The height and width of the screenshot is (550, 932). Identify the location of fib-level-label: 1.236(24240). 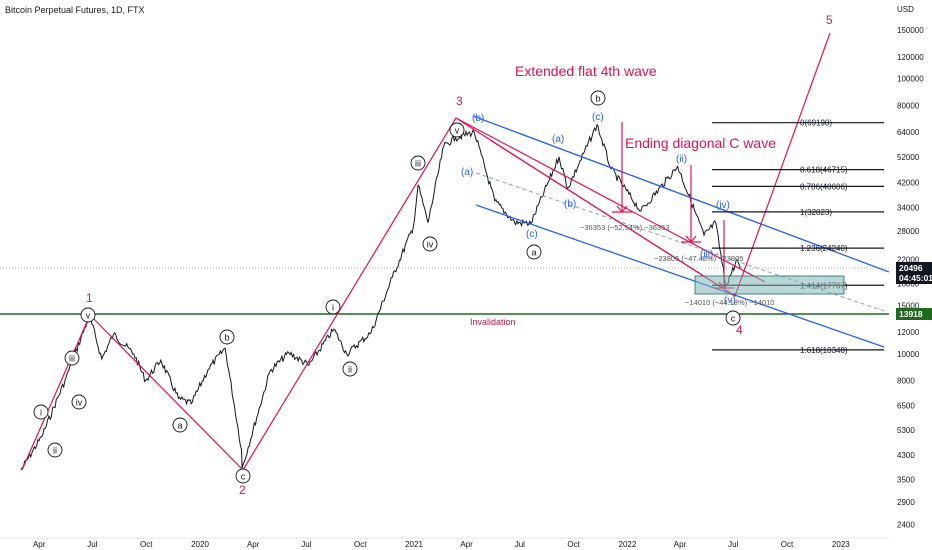
(824, 248).